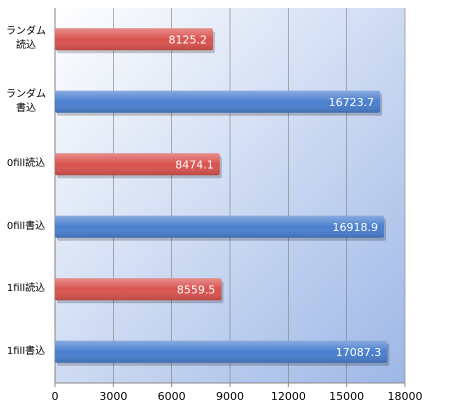 The height and width of the screenshot is (420, 450). Describe the element at coordinates (230, 396) in the screenshot. I see `x-tick-label: 9000` at that location.